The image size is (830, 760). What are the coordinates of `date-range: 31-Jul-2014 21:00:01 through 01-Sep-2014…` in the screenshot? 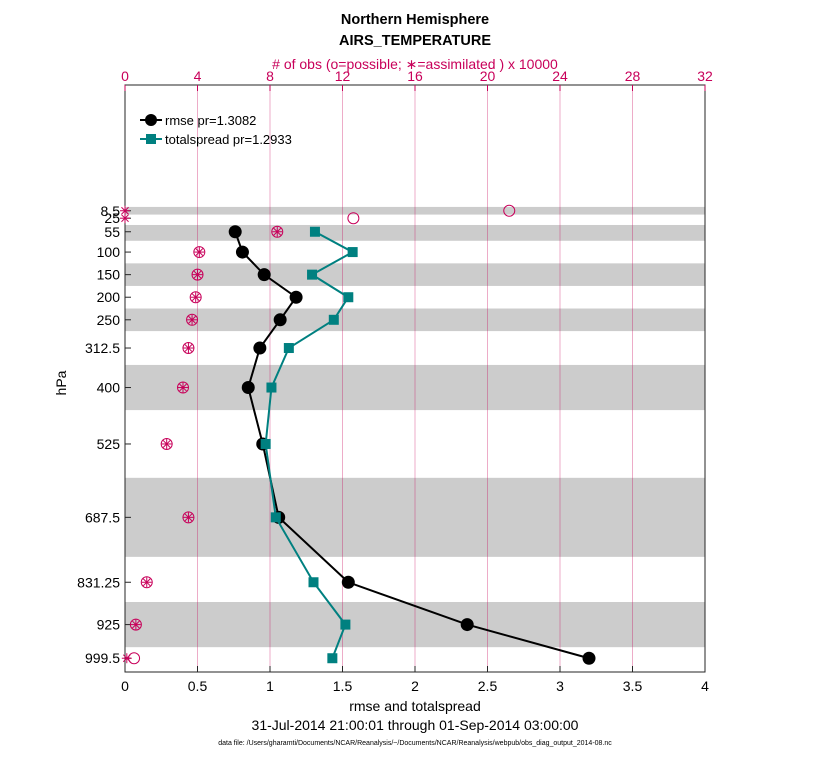 It's located at (415, 725).